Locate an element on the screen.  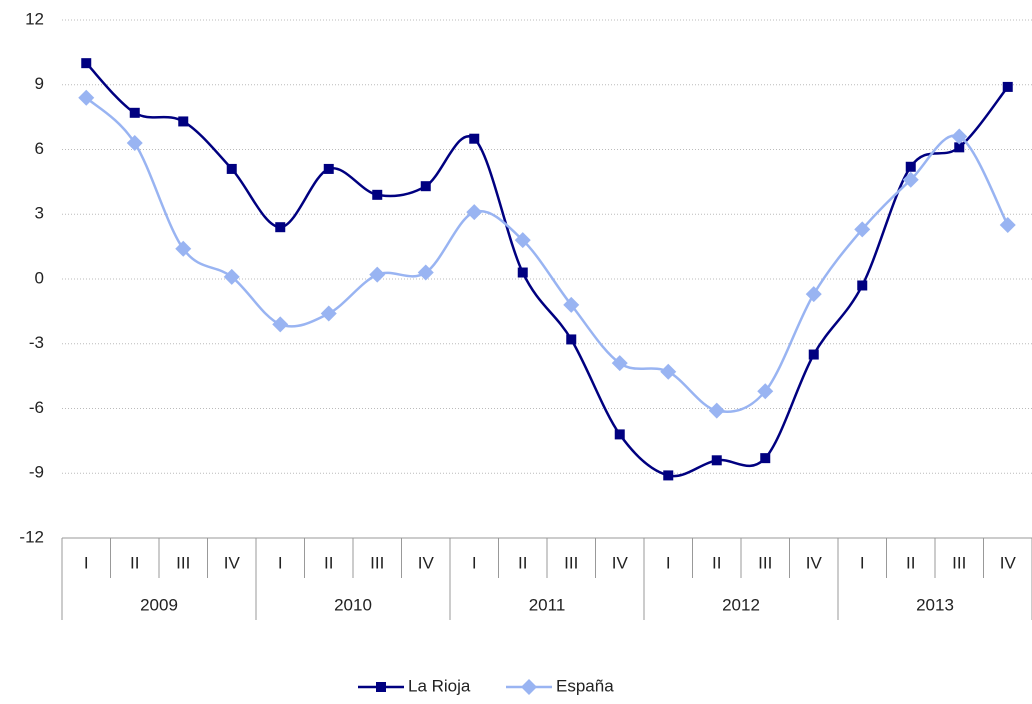
y-tick-label: -12 is located at coordinates (31, 536).